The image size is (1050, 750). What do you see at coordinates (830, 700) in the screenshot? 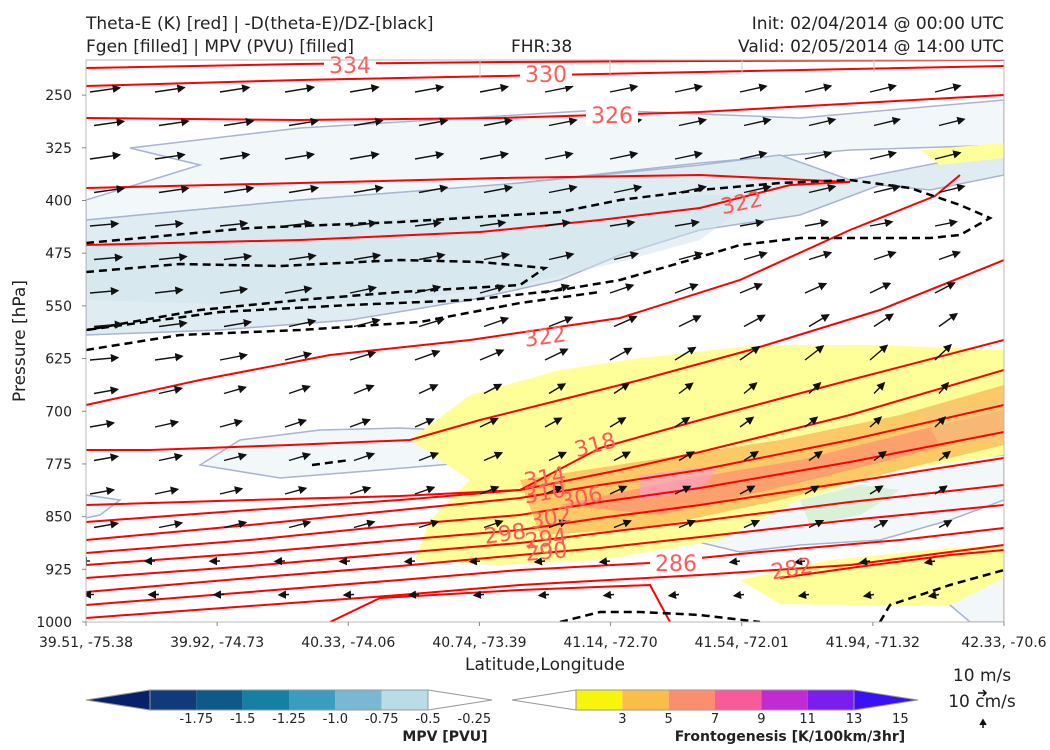
I see `colorbar-segment` at bounding box center [830, 700].